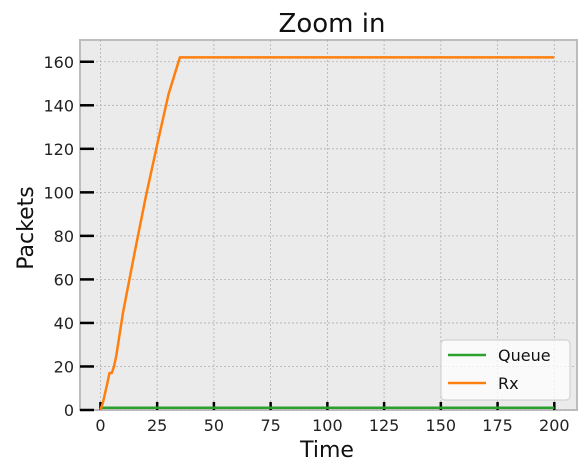 This screenshot has width=585, height=472. I want to click on y-tick-label: 100, so click(58, 192).